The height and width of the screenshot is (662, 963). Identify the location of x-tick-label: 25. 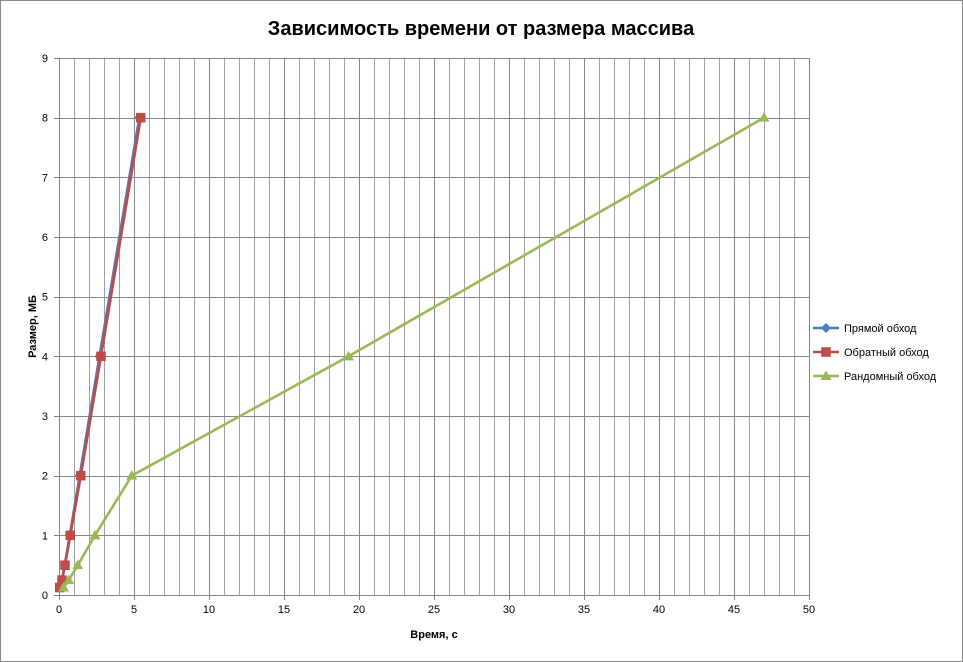
(434, 610).